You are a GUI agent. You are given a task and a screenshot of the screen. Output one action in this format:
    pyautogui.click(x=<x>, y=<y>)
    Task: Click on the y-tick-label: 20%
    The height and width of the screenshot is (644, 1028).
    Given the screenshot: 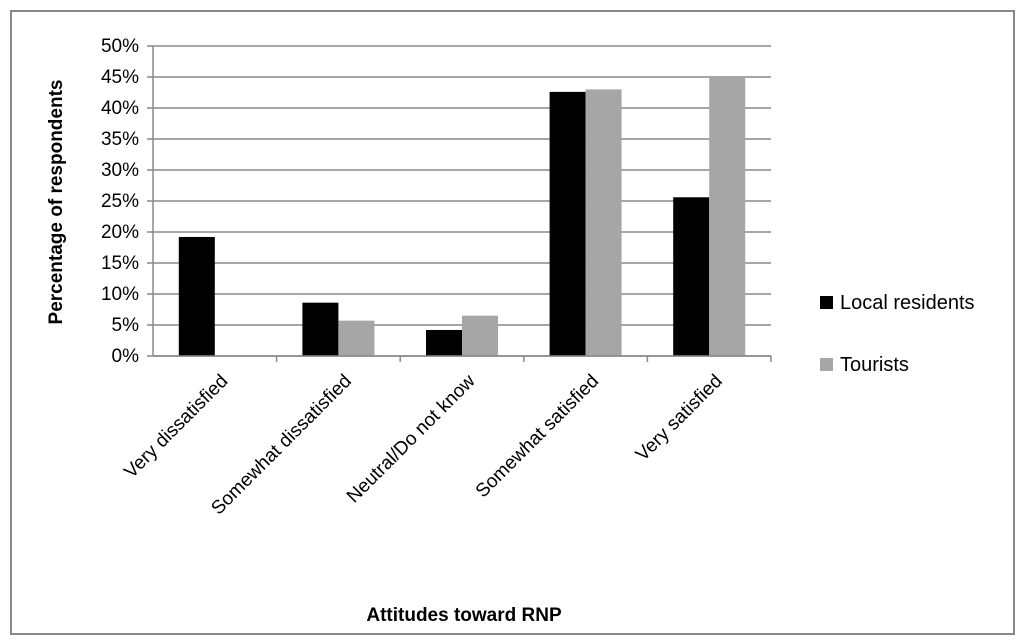 What is the action you would take?
    pyautogui.click(x=120, y=232)
    